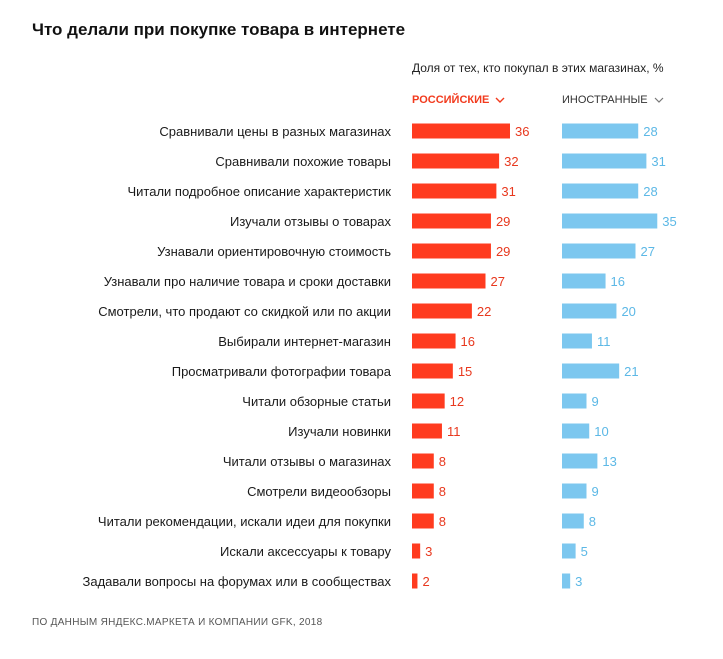 The image size is (723, 659). Describe the element at coordinates (508, 191) in the screenshot. I see `value-label-russian: 31` at that location.